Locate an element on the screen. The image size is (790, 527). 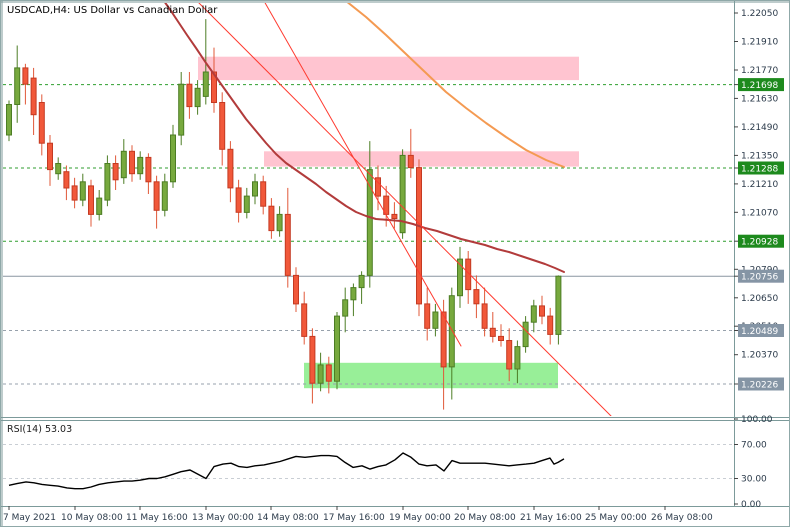
rsi-axis: 100.00 70.00 30.00 0.00 is located at coordinates (753, 462).